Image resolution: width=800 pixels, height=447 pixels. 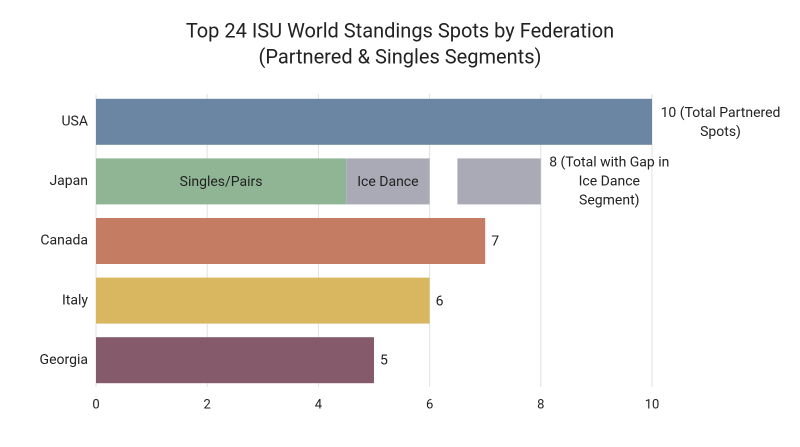 I want to click on x-tick-label: 10, so click(x=652, y=404).